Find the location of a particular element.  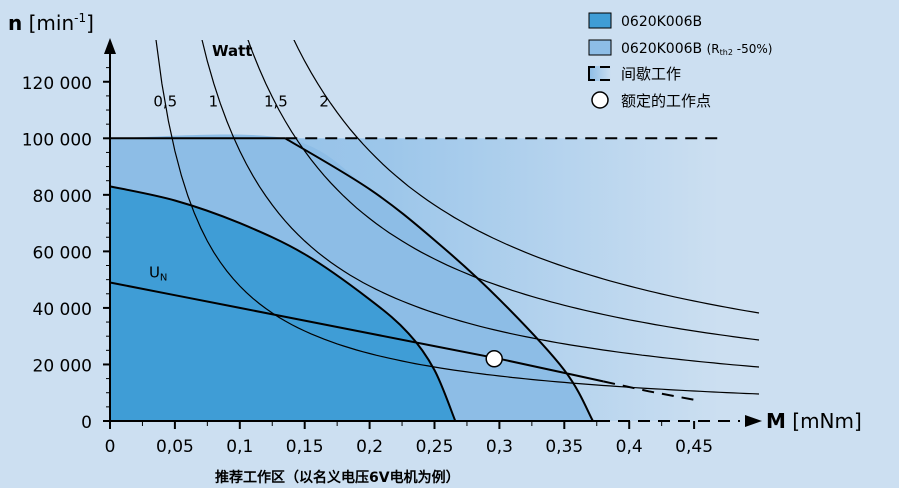

power-curve-label-4: 2 is located at coordinates (324, 101).